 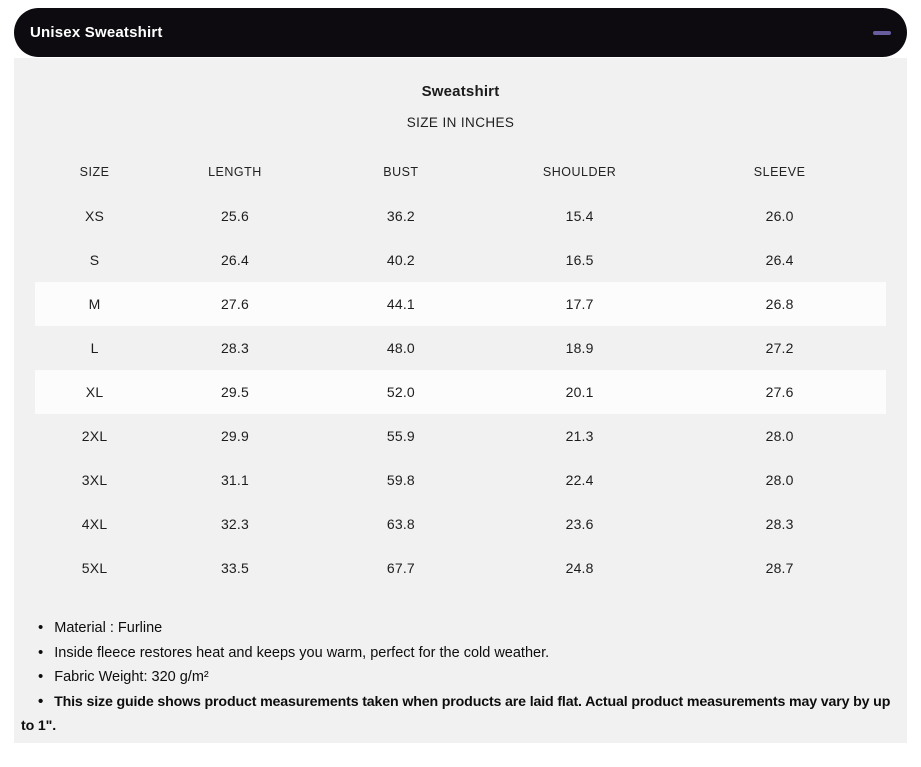 I want to click on cell-size: 5XL, so click(x=94, y=568).